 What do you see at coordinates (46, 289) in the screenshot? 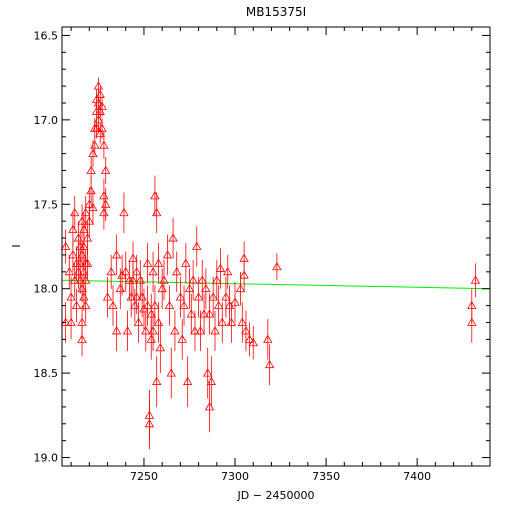
I see `y-tick-label: 18.0` at bounding box center [46, 289].